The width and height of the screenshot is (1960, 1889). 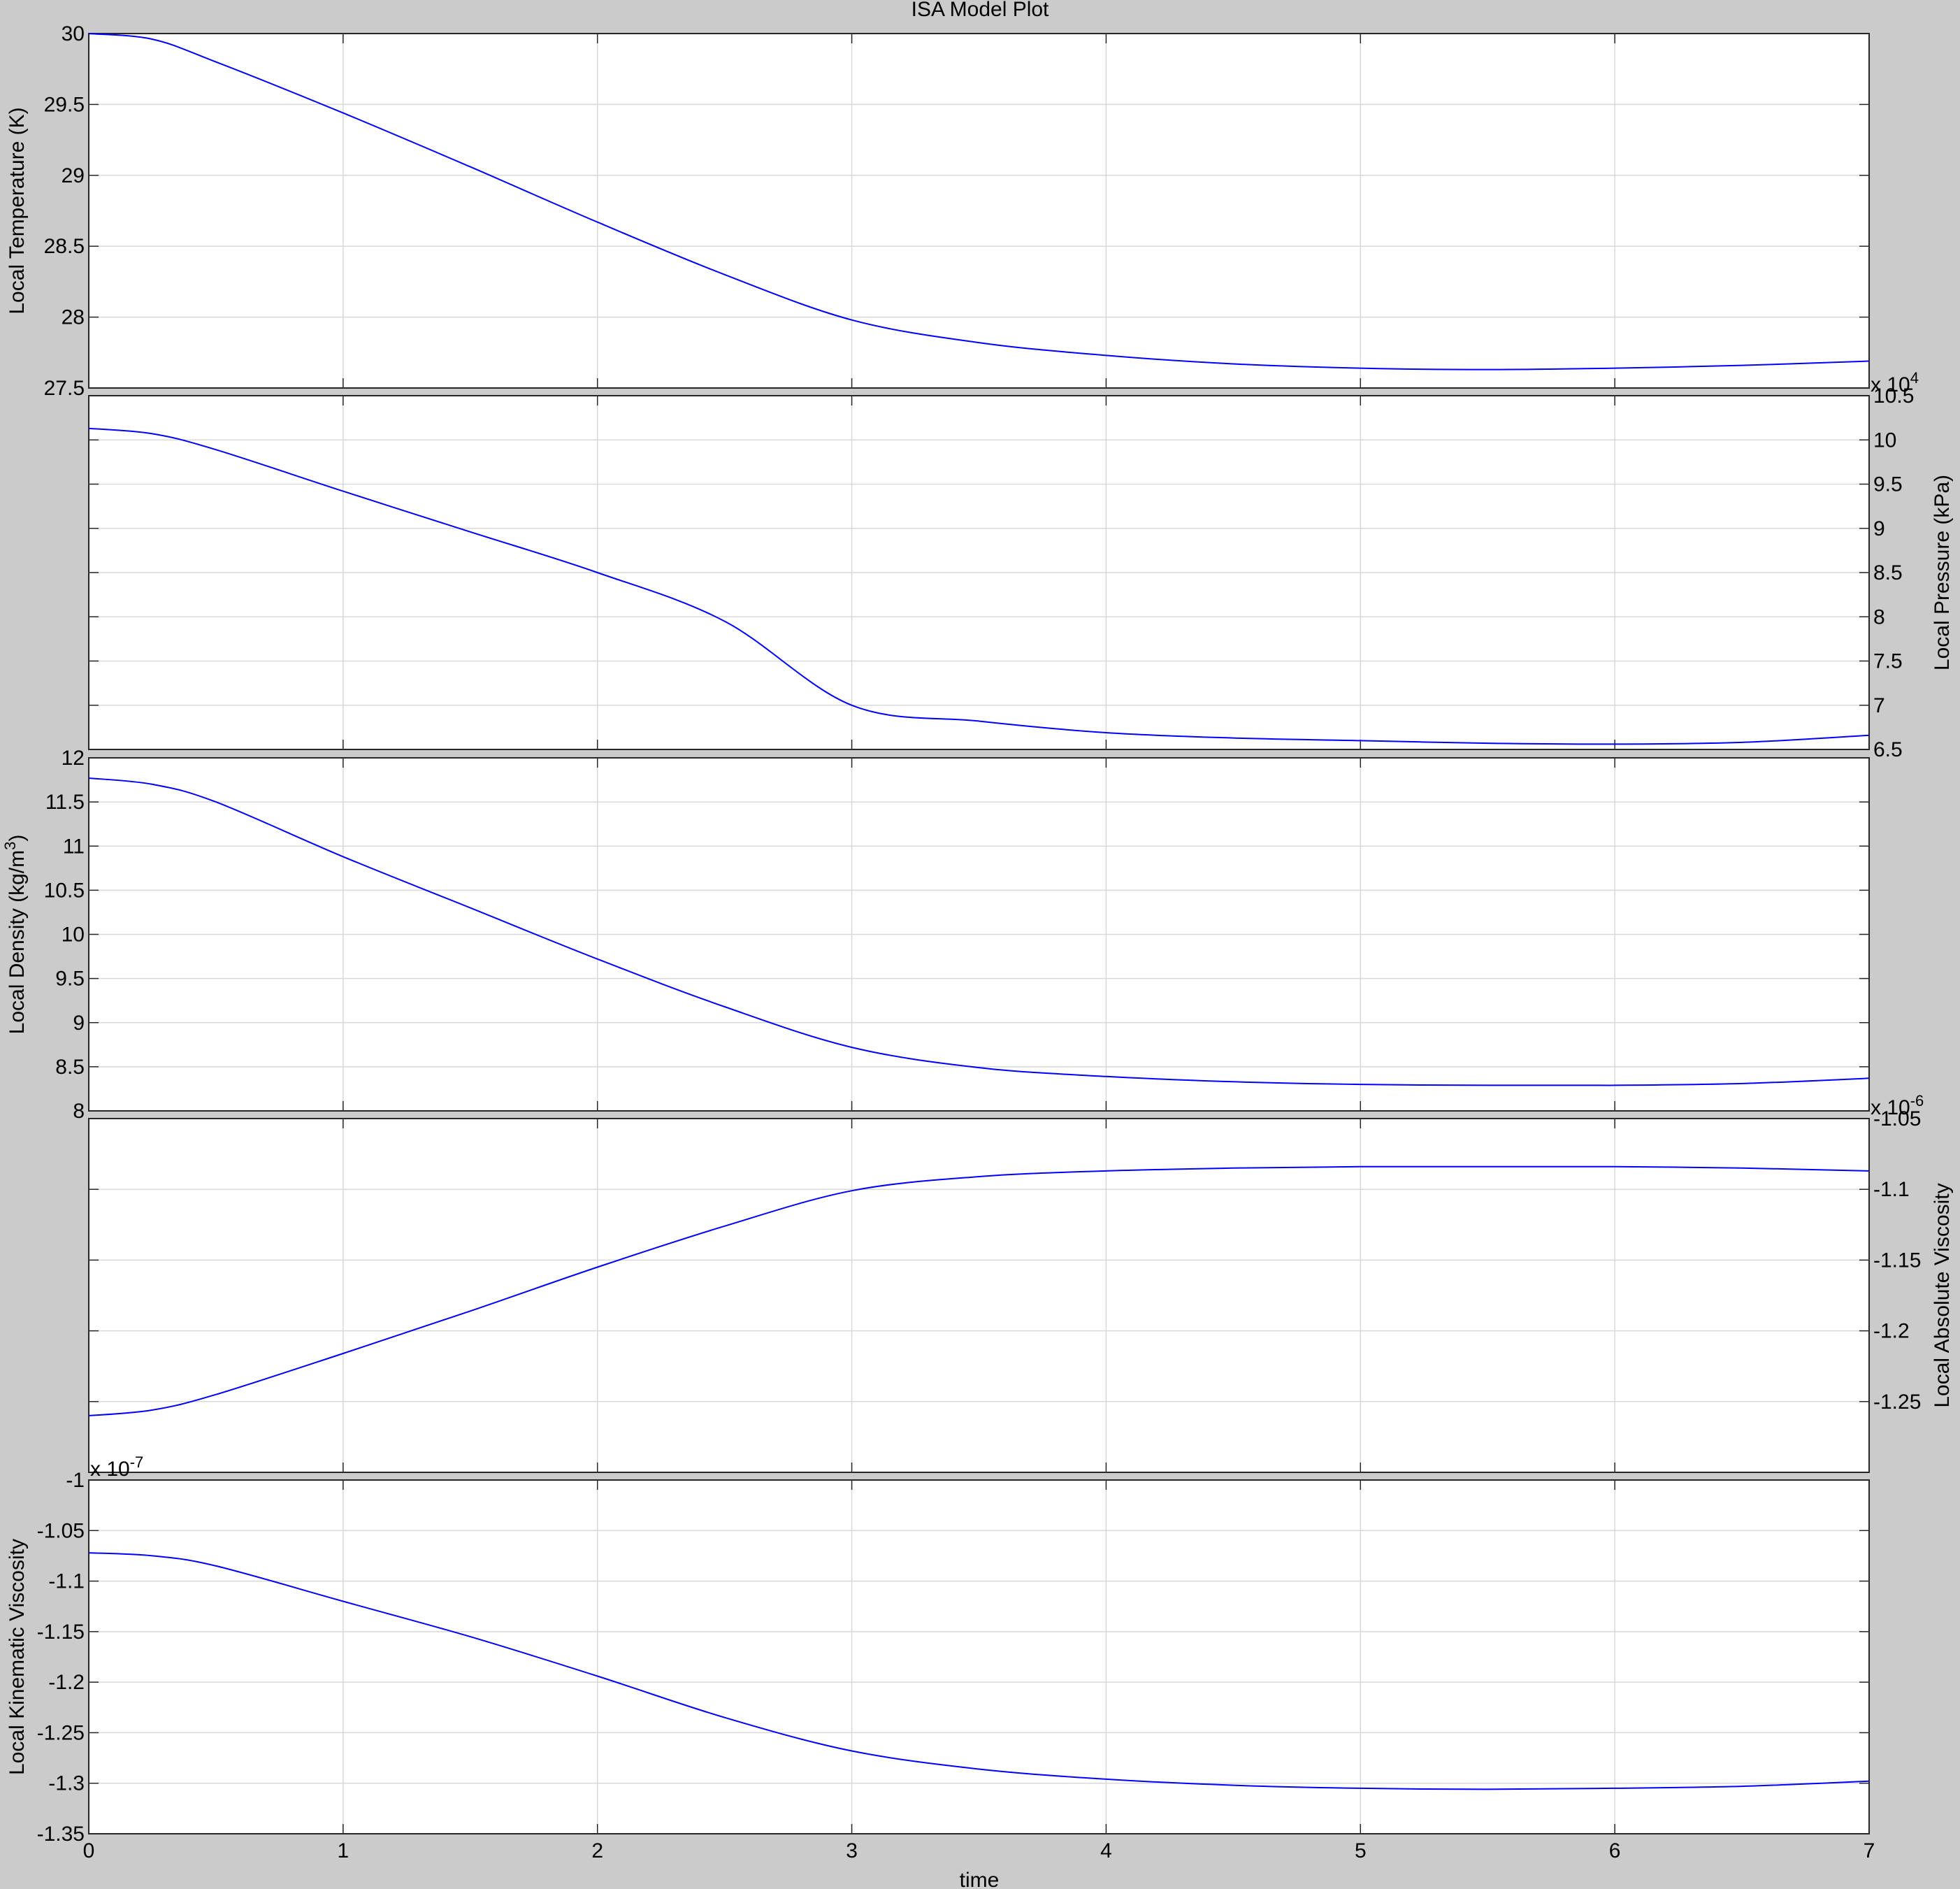 I want to click on x-tick-label: 7, so click(x=1869, y=1850).